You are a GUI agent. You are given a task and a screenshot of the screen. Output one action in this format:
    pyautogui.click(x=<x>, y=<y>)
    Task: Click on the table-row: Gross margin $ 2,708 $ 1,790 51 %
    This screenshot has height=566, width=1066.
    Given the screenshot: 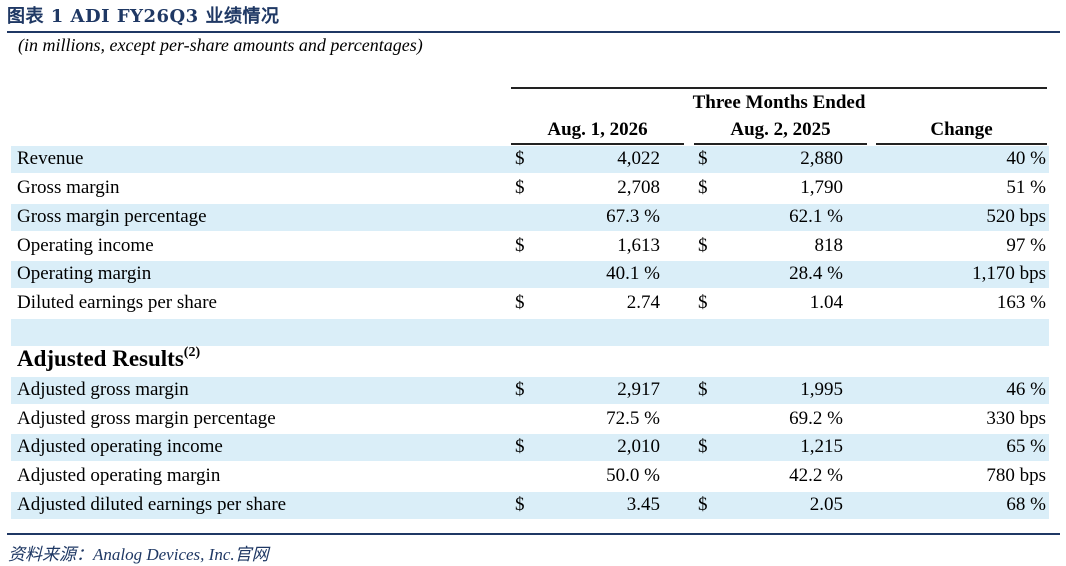 What is the action you would take?
    pyautogui.click(x=530, y=188)
    